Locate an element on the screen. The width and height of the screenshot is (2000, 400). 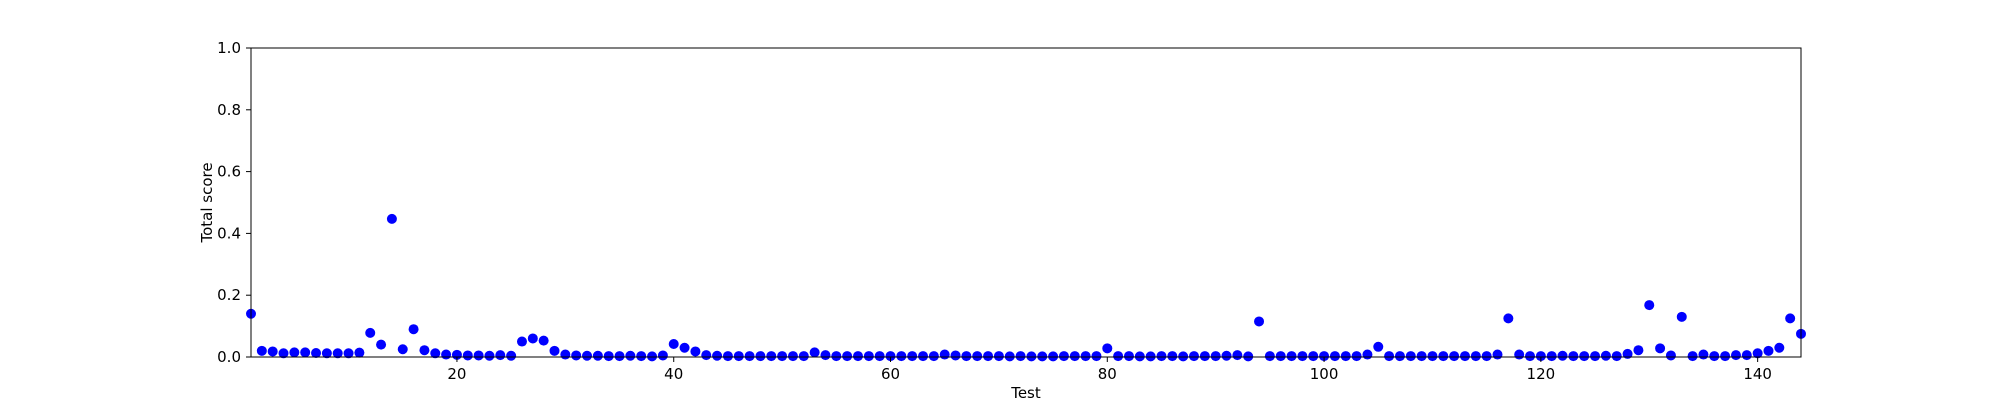
y-tick-label: 0.4 is located at coordinates (229, 233).